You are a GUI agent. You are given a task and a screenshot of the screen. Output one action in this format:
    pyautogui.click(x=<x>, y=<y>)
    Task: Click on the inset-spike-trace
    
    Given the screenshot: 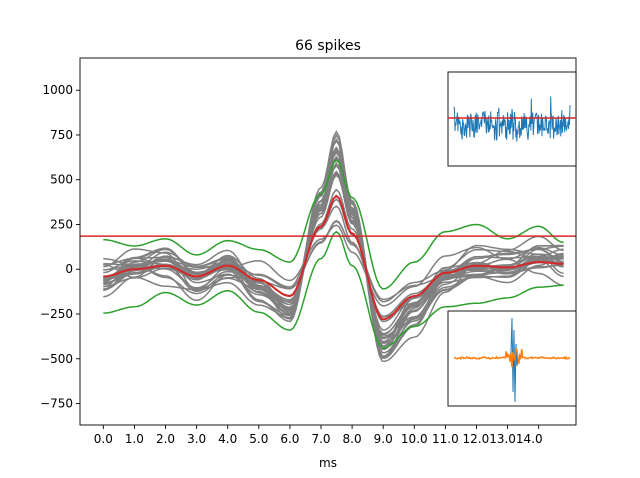 What is the action you would take?
    pyautogui.click(x=512, y=358)
    